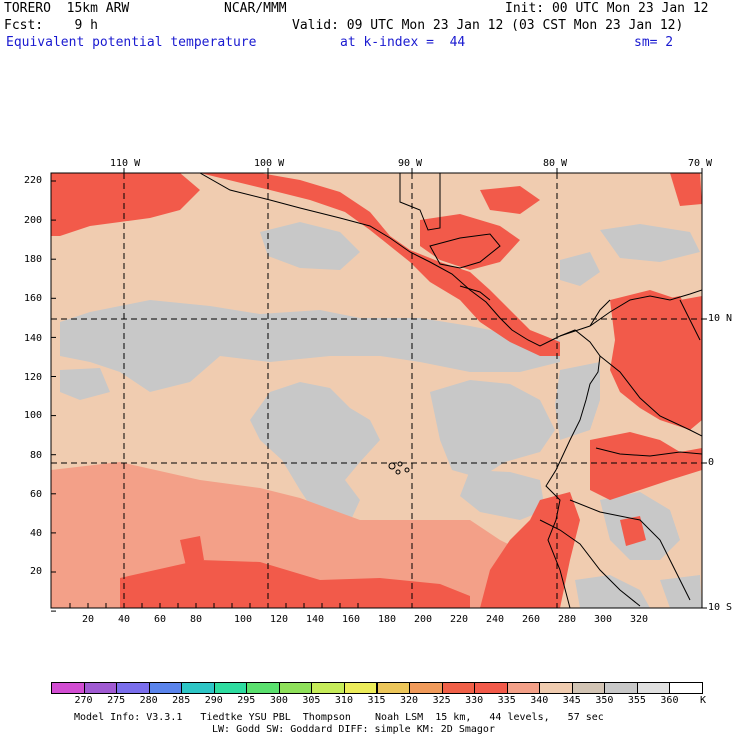 The image size is (740, 740). Describe the element at coordinates (555, 163) in the screenshot. I see `lon-label: 80 W` at that location.